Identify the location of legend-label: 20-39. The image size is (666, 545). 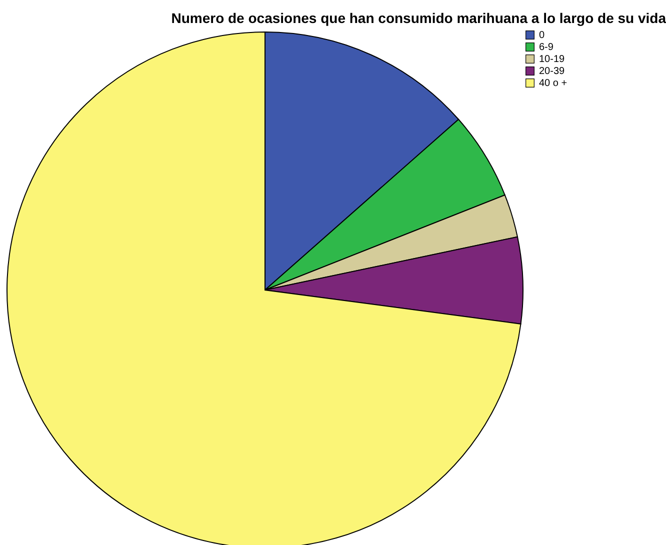
(552, 71).